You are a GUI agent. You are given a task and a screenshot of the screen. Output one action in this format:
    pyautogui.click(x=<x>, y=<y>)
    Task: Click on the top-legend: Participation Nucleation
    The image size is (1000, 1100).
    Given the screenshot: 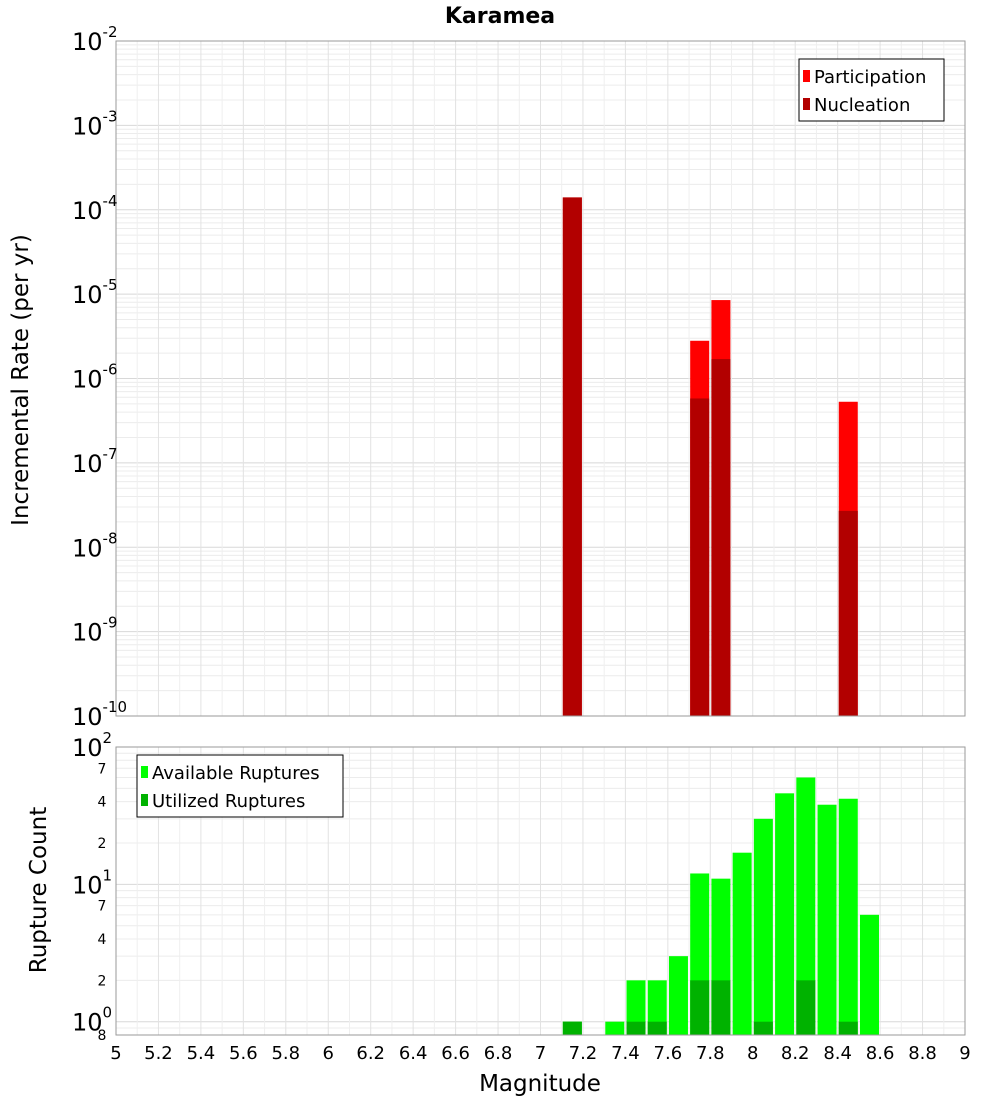 What is the action you would take?
    pyautogui.click(x=871, y=90)
    